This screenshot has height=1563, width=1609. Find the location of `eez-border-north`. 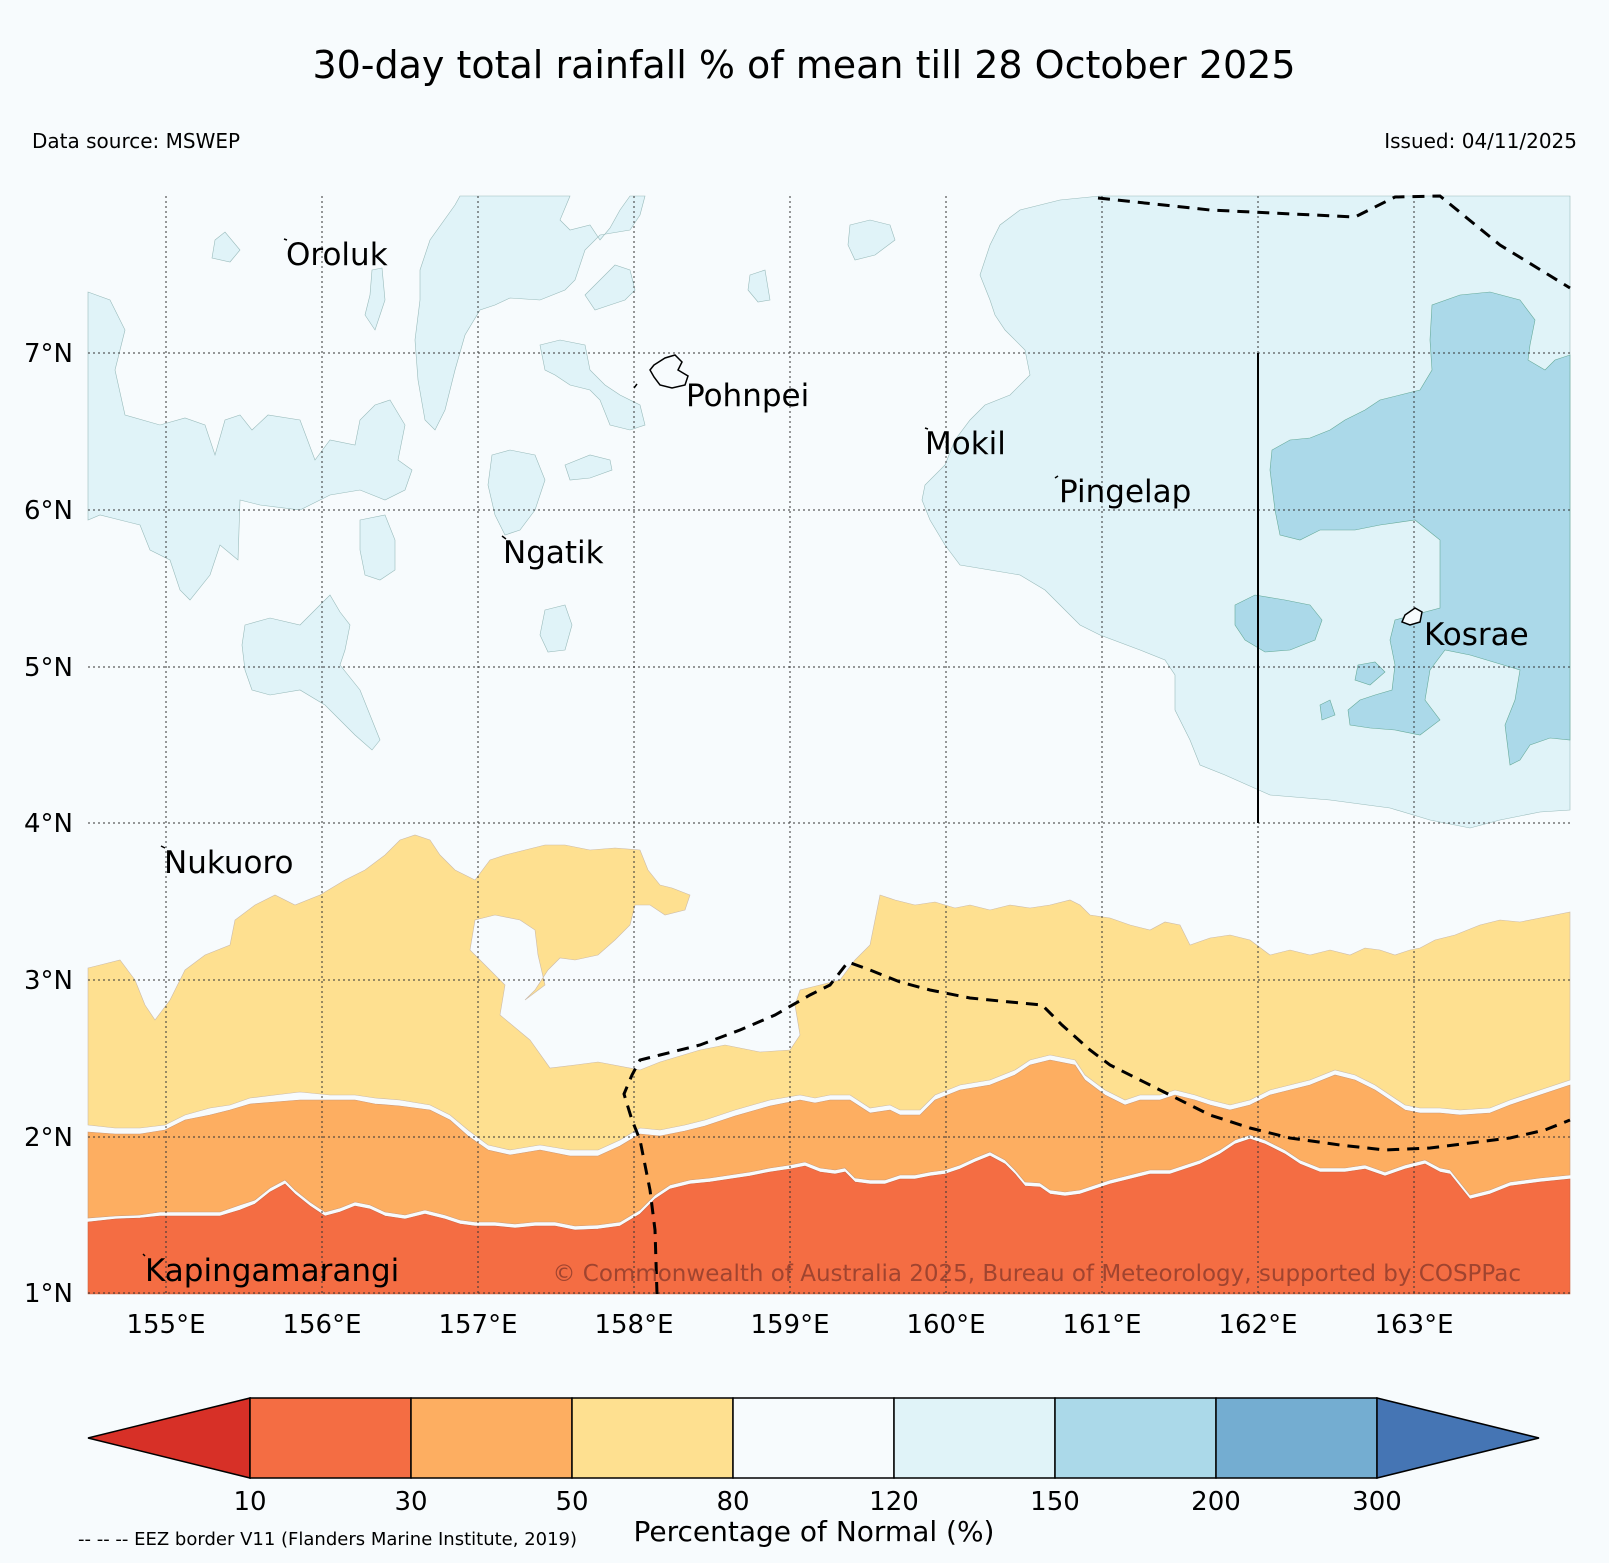

eez-border-north is located at coordinates (1334, 242).